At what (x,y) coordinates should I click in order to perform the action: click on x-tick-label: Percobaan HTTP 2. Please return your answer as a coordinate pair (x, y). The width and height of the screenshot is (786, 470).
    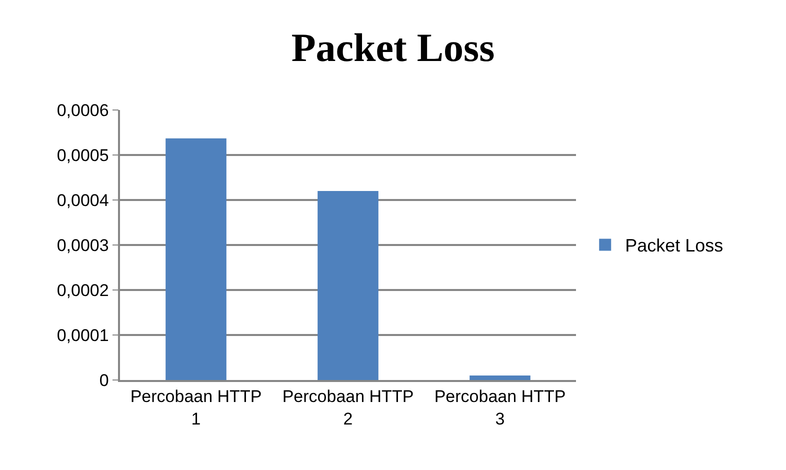
    Looking at the image, I should click on (348, 407).